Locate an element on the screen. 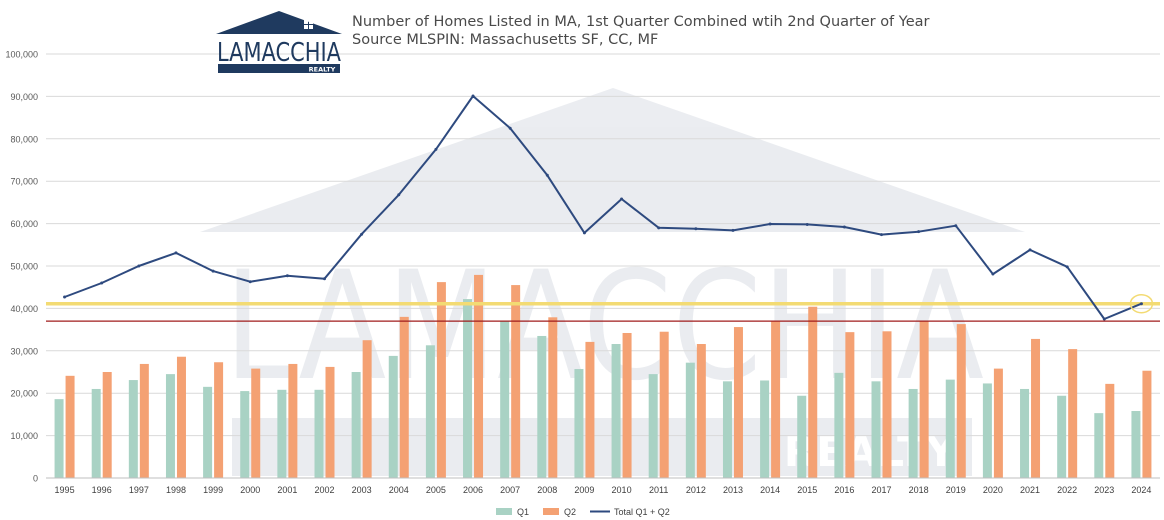 The height and width of the screenshot is (520, 1164). legend-label-q2: Q2 is located at coordinates (570, 512).